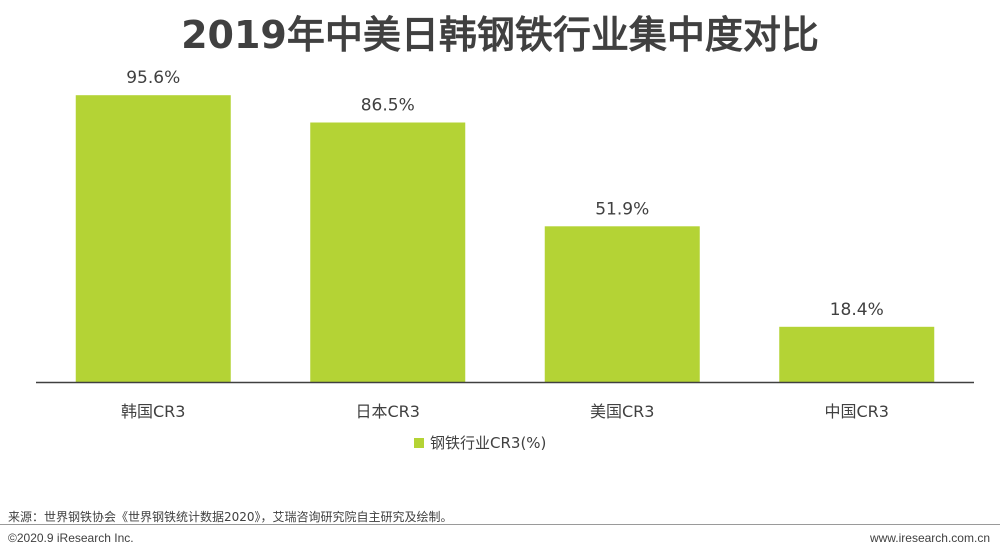 Image resolution: width=1000 pixels, height=557 pixels. I want to click on data-label: 95.6%, so click(153, 78).